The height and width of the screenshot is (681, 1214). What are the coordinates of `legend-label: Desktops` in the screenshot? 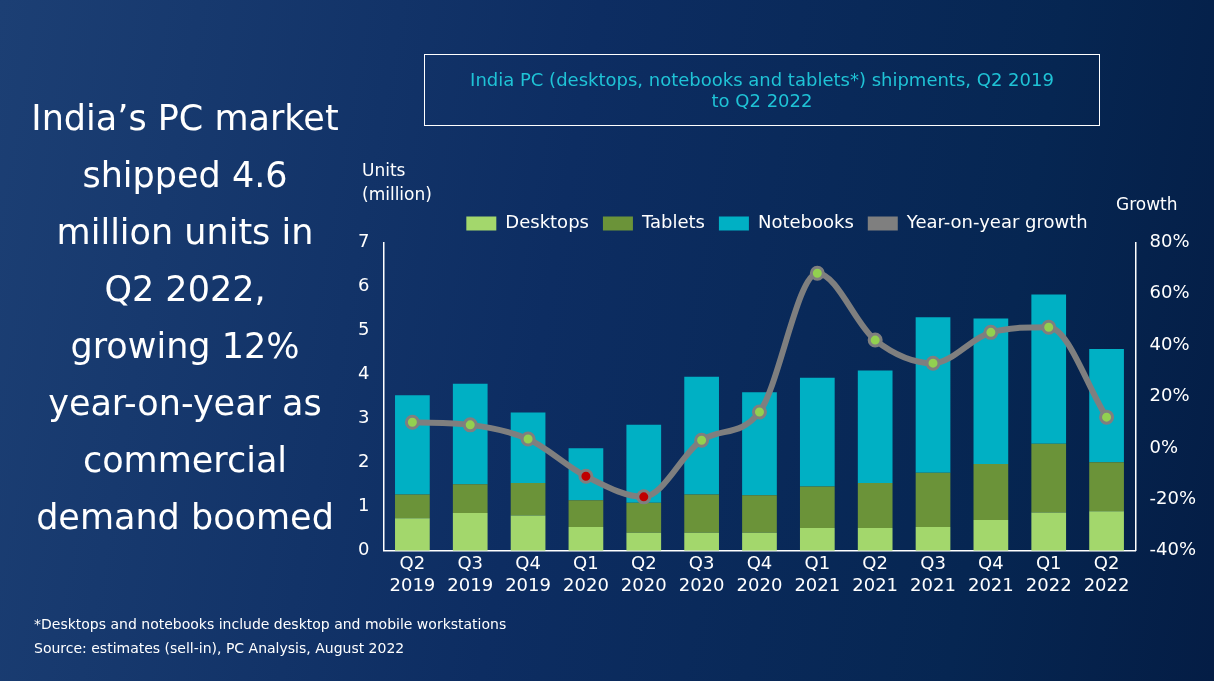 It's located at (547, 222).